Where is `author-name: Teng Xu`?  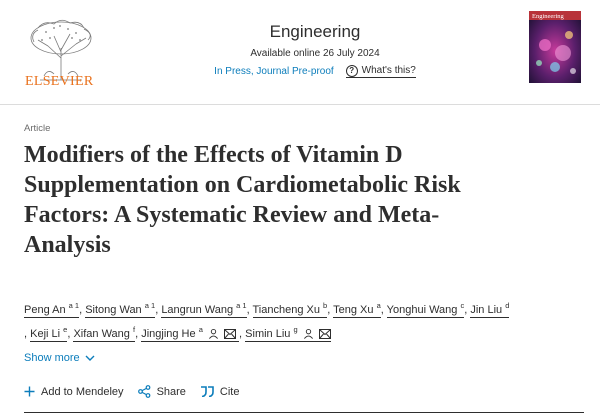
author-name: Teng Xu is located at coordinates (353, 310).